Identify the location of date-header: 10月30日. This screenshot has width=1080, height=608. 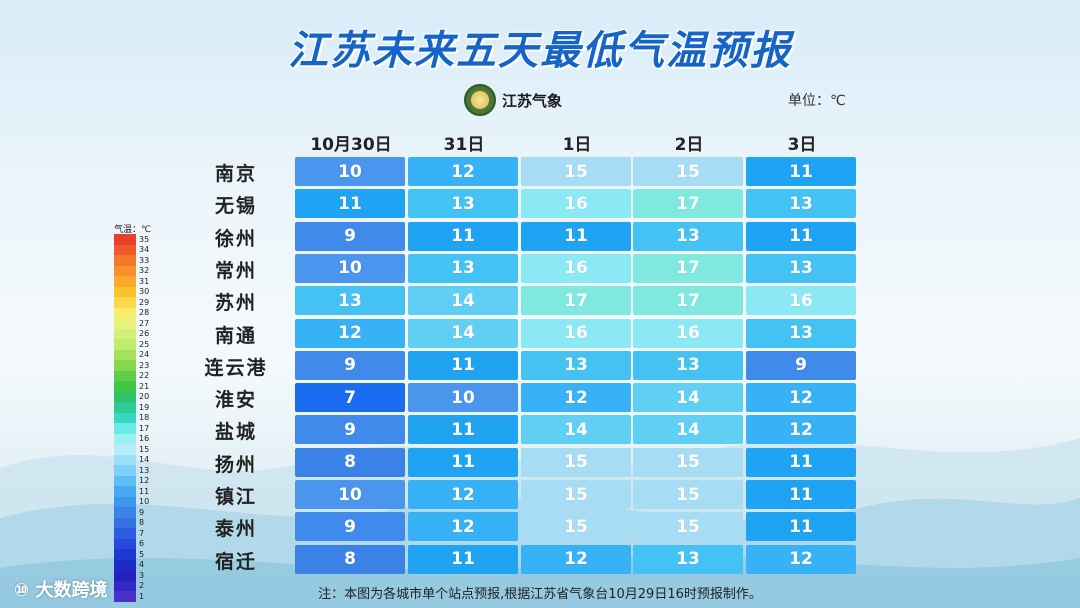
(351, 145).